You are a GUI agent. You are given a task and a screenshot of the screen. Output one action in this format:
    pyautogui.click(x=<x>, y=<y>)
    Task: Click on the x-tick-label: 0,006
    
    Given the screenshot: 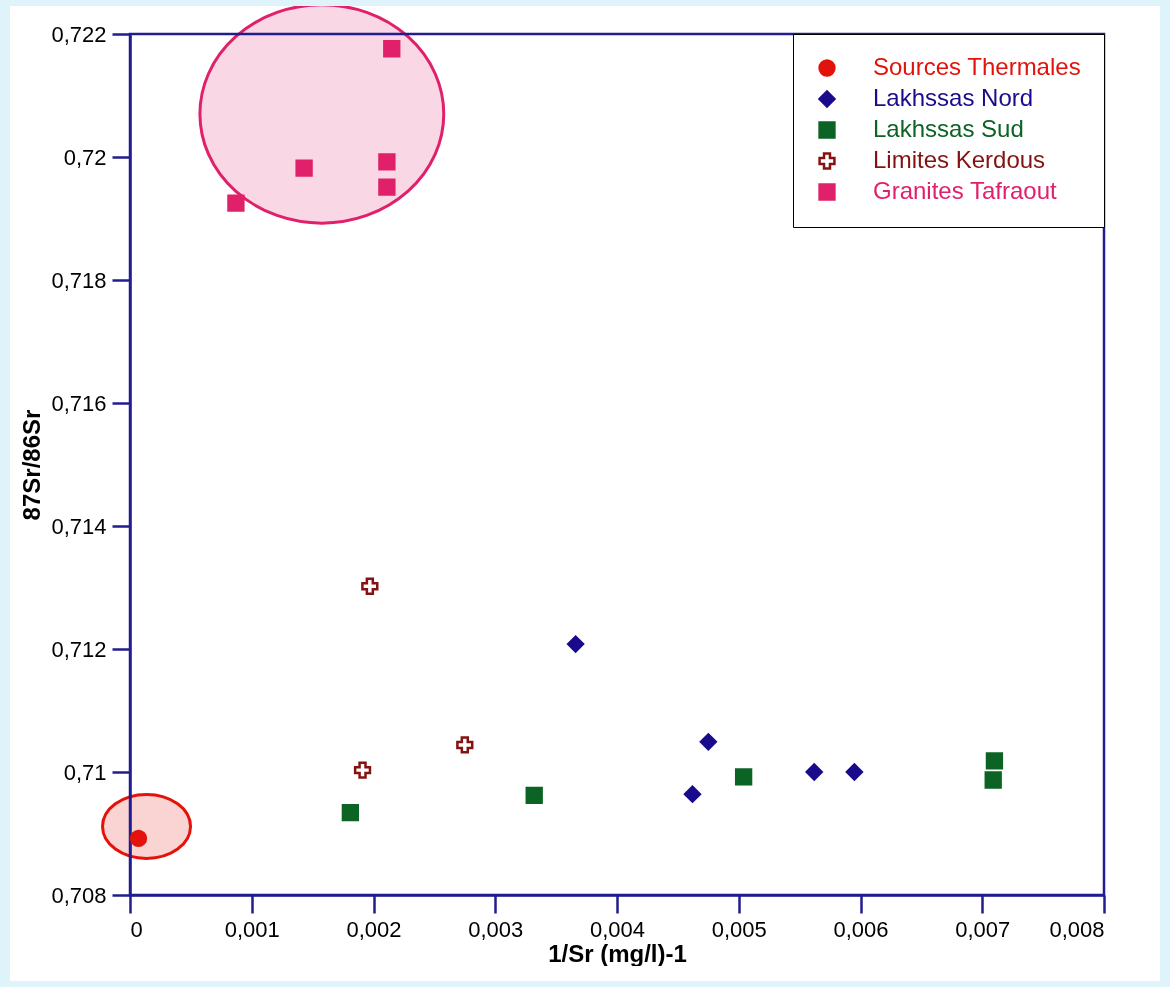 What is the action you would take?
    pyautogui.click(x=861, y=929)
    